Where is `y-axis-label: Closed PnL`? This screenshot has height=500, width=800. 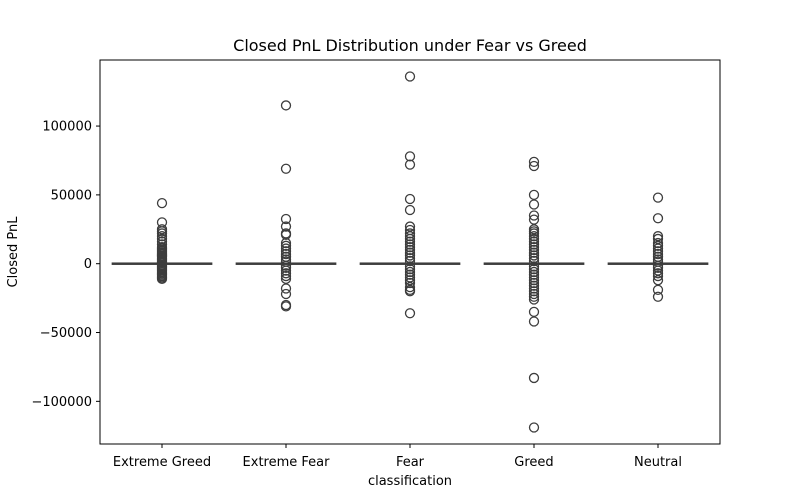
y-axis-label: Closed PnL is located at coordinates (13, 252).